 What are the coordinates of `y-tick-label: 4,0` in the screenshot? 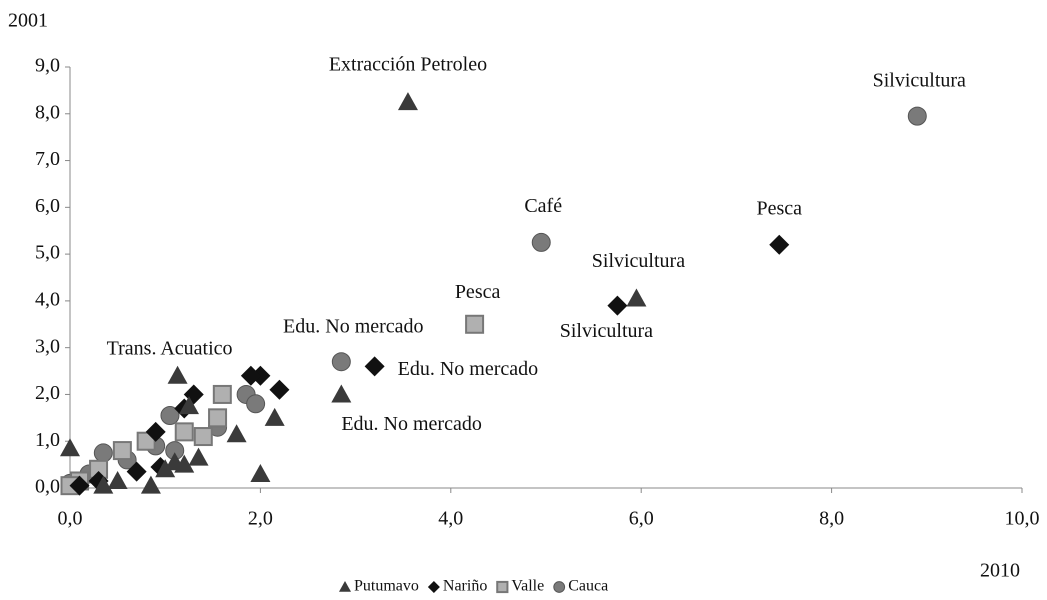 It's located at (47, 299).